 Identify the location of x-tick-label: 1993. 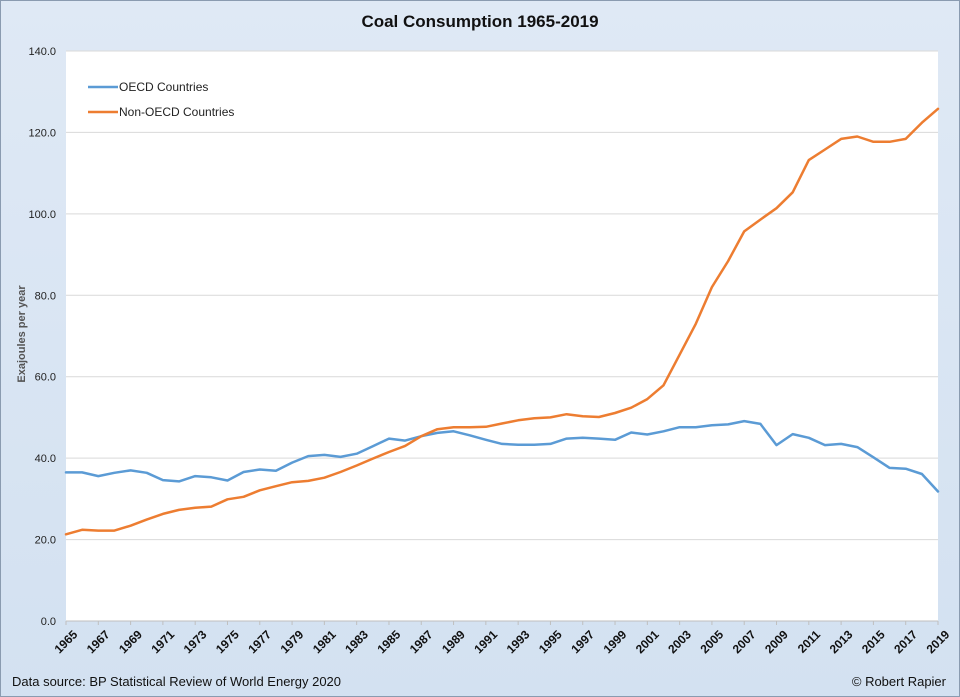
(518, 641).